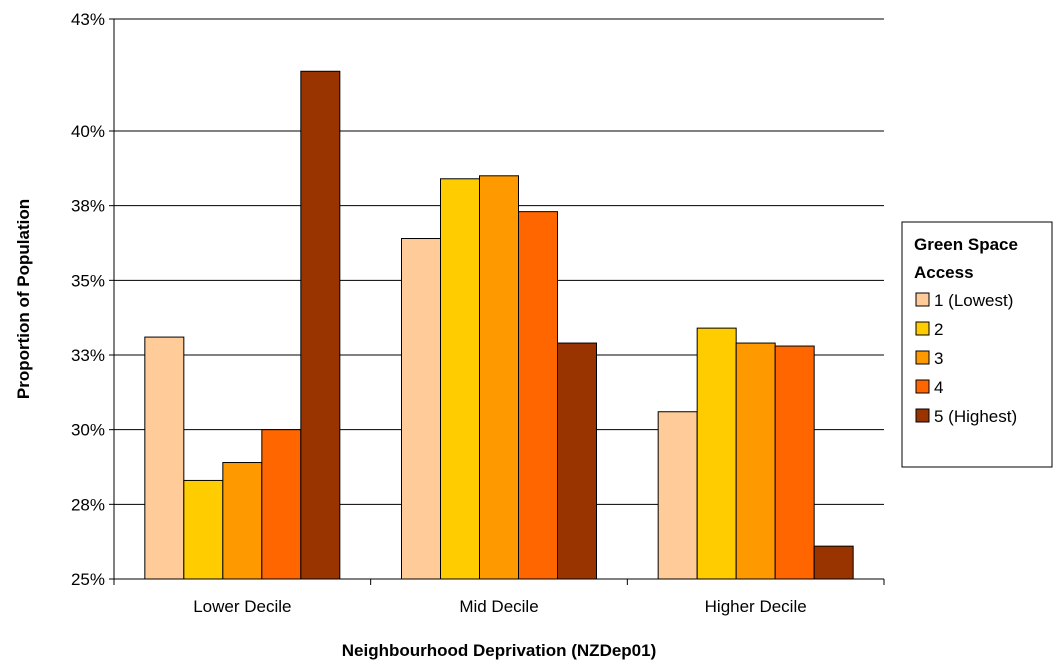 The width and height of the screenshot is (1064, 664). What do you see at coordinates (938, 387) in the screenshot?
I see `legend-label: 4` at bounding box center [938, 387].